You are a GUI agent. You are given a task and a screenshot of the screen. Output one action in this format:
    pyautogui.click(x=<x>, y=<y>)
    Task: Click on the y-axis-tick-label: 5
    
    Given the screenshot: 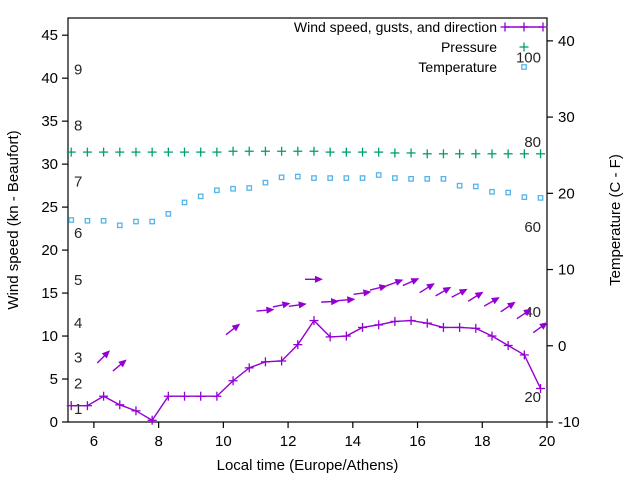 What is the action you would take?
    pyautogui.click(x=54, y=379)
    